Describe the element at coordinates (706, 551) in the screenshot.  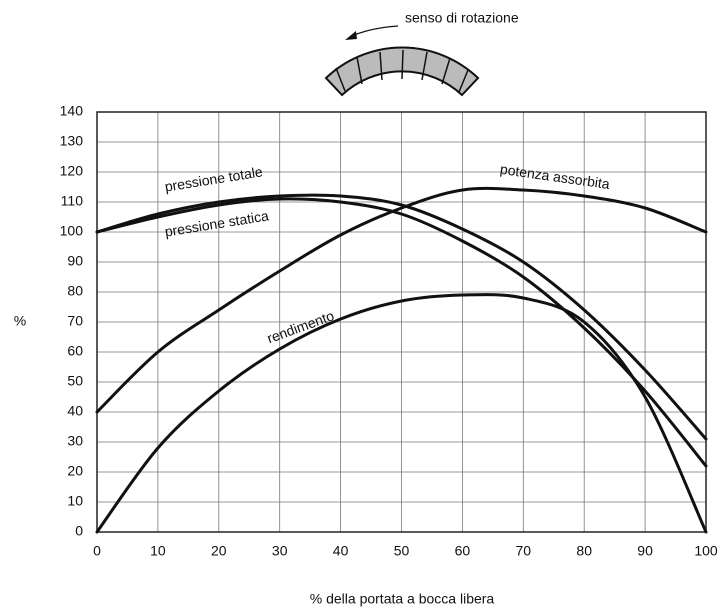
I see `x-tick-label: 100` at that location.